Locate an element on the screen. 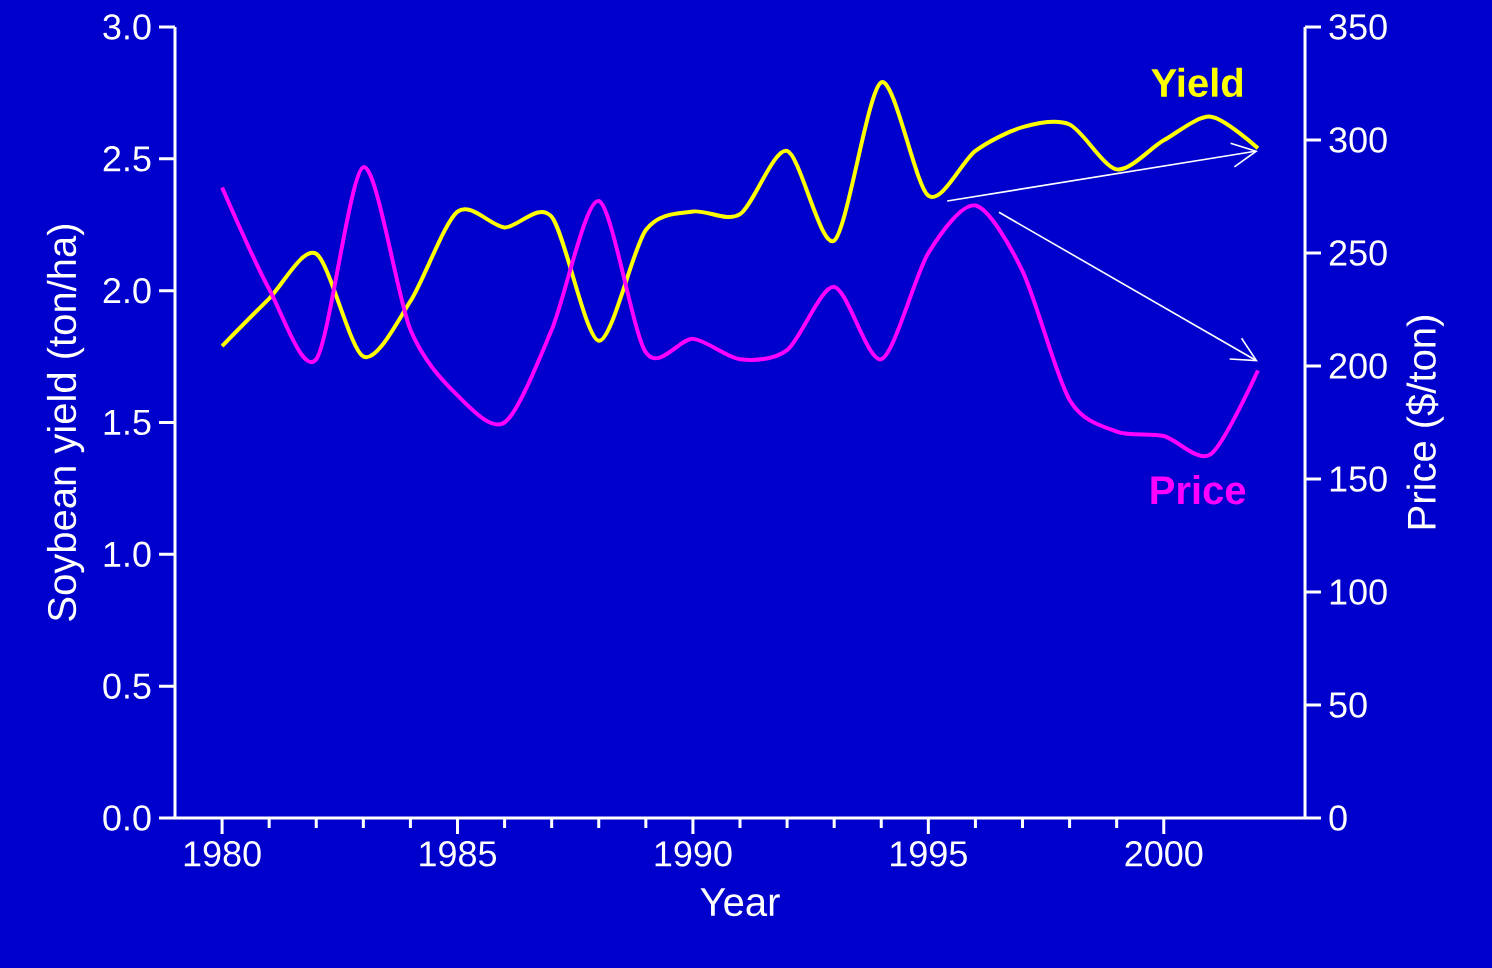 This screenshot has width=1492, height=968. y2-tick-label: 100 is located at coordinates (1358, 592).